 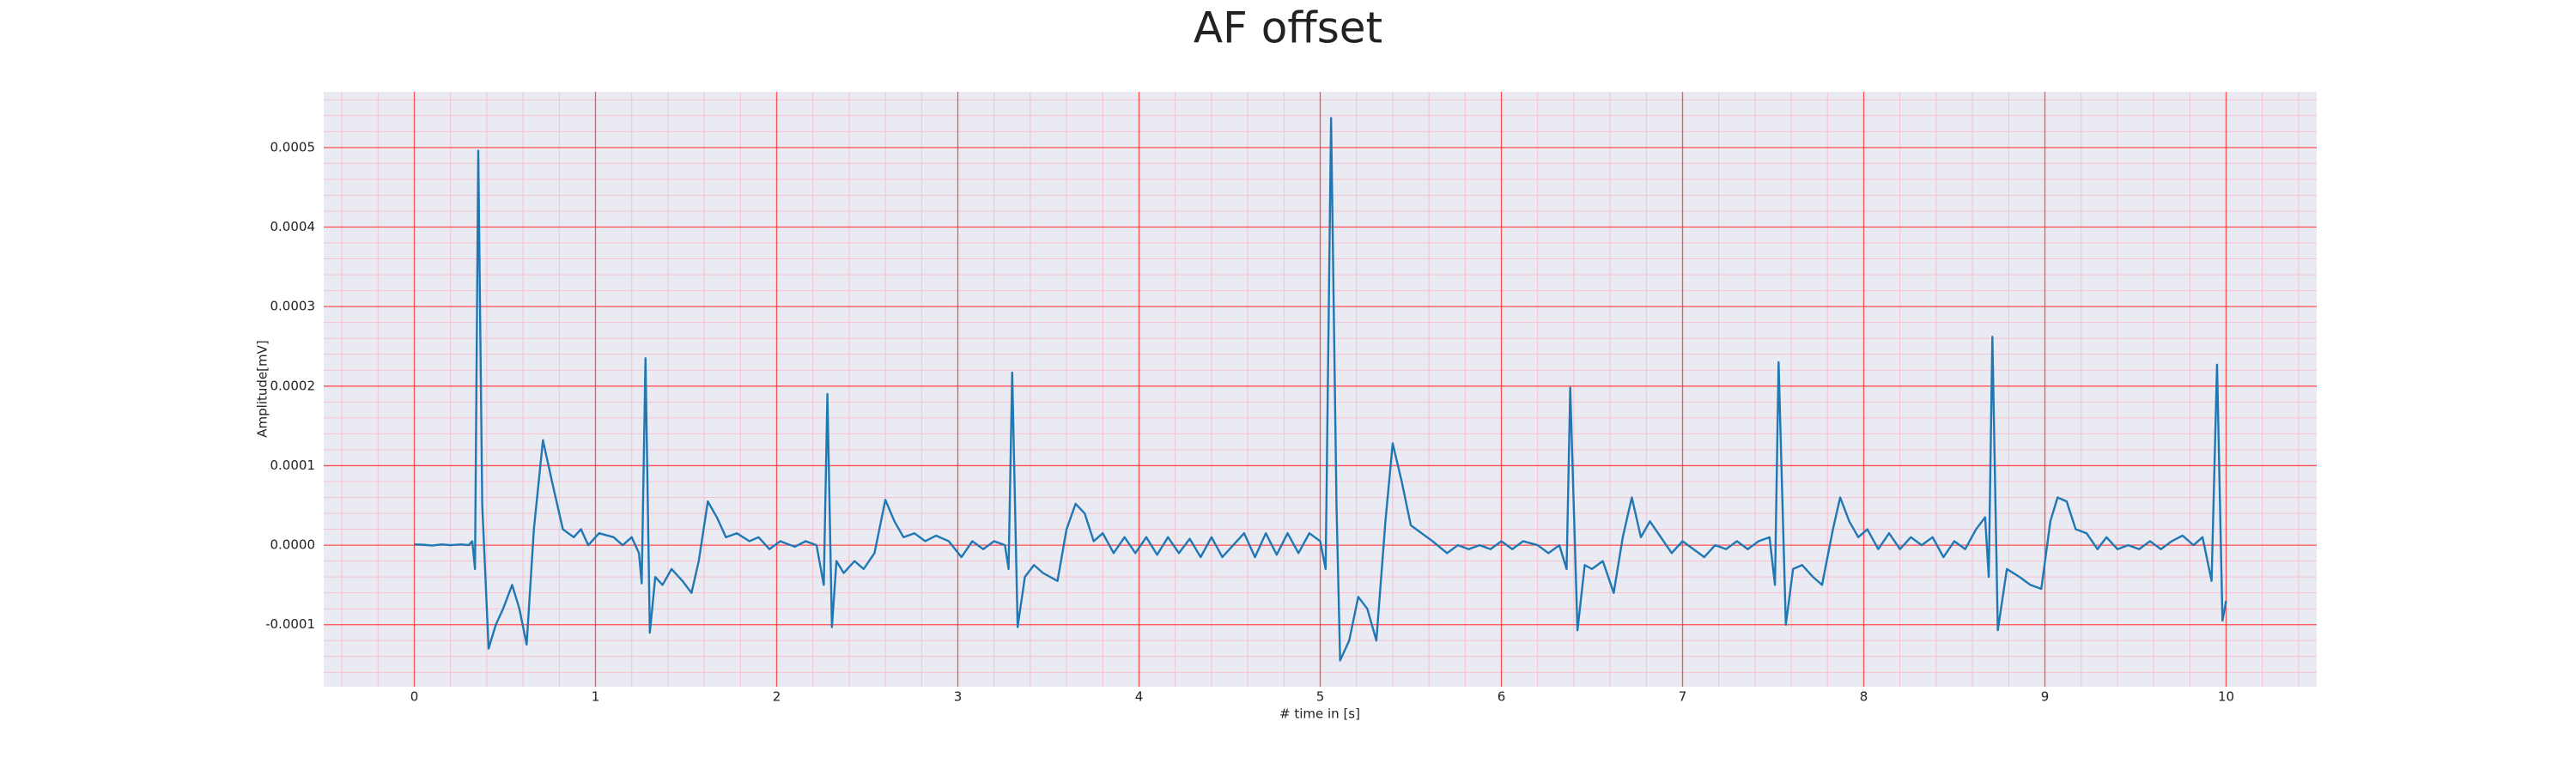 I want to click on x-tick-label: 10, so click(x=2226, y=697).